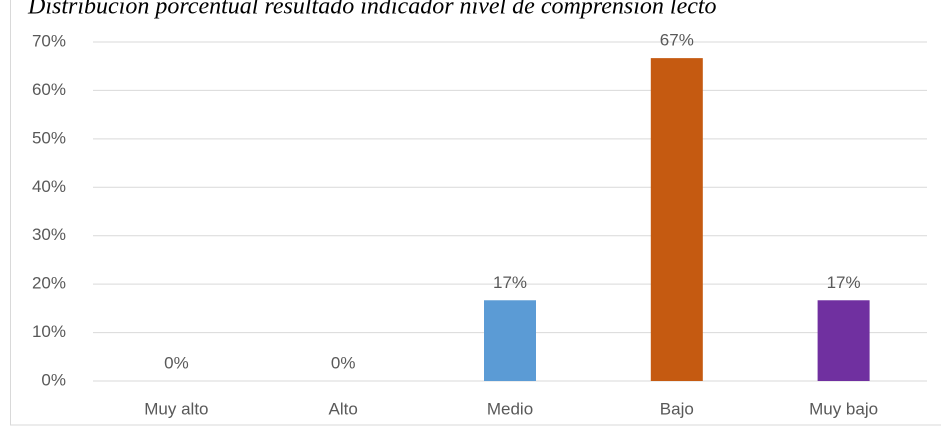 This screenshot has width=941, height=436. Describe the element at coordinates (677, 408) in the screenshot. I see `x-tick-label: Bajo` at that location.